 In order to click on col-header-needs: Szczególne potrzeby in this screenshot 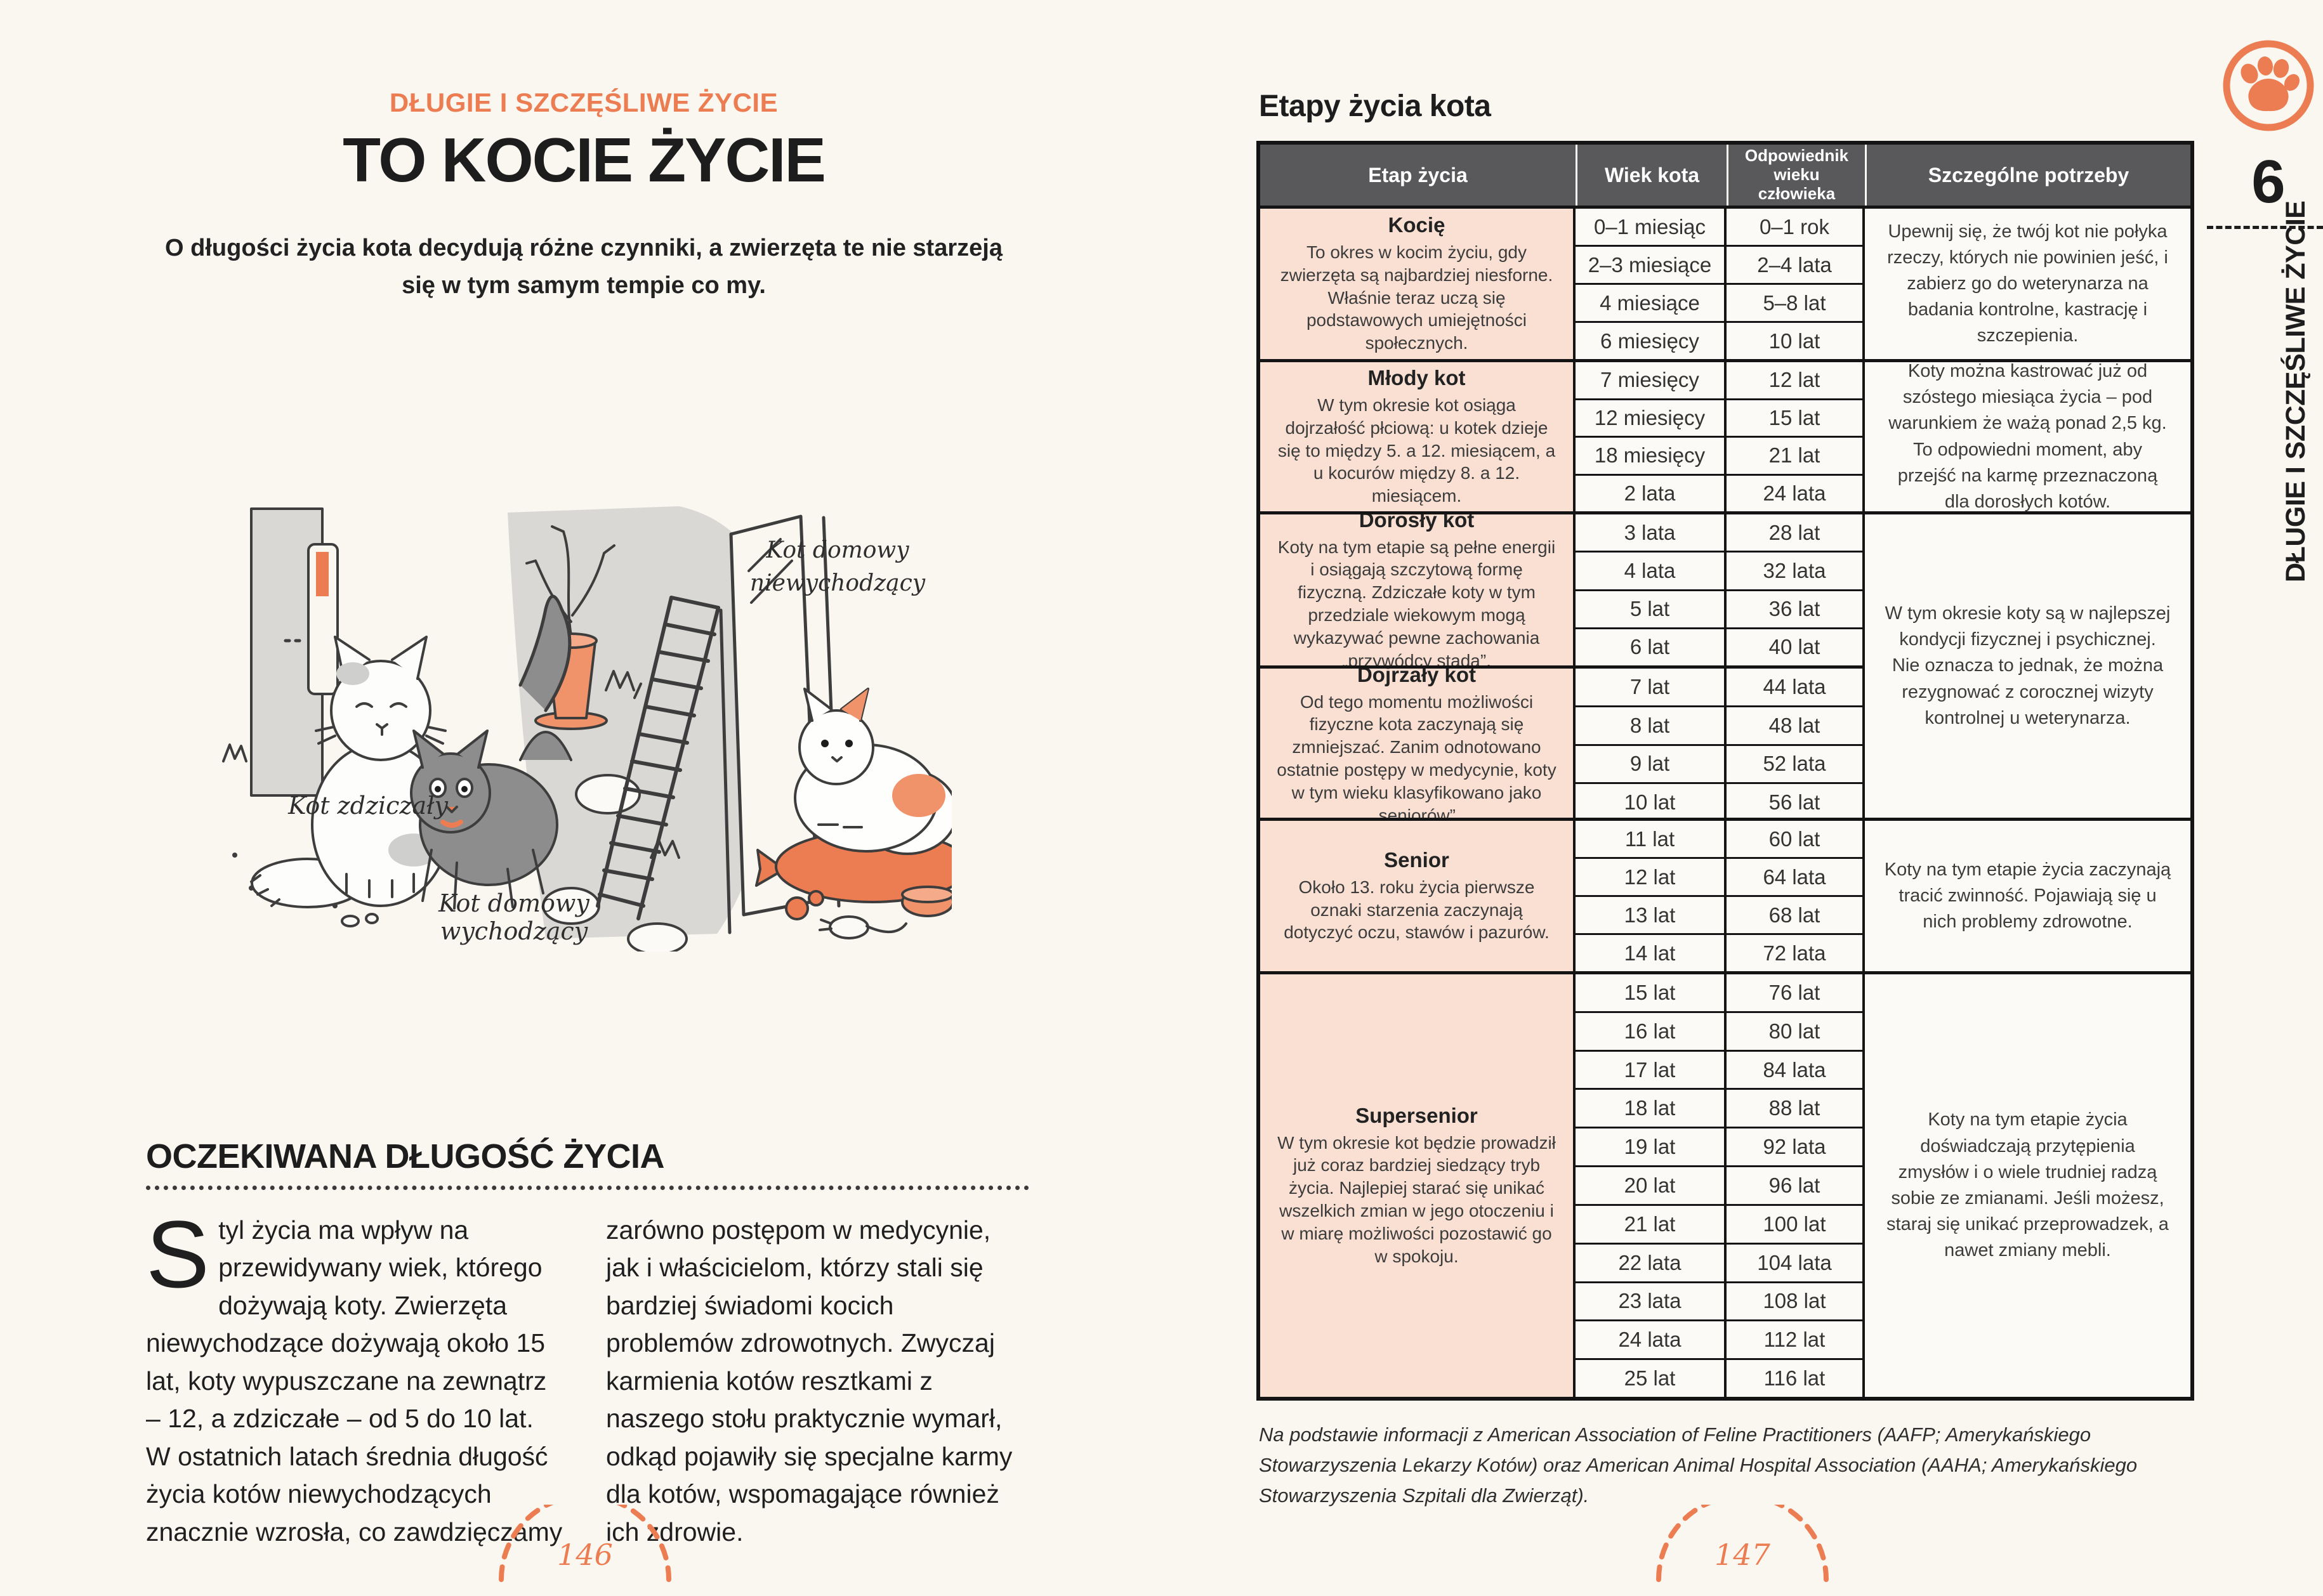, I will do `click(2027, 176)`.